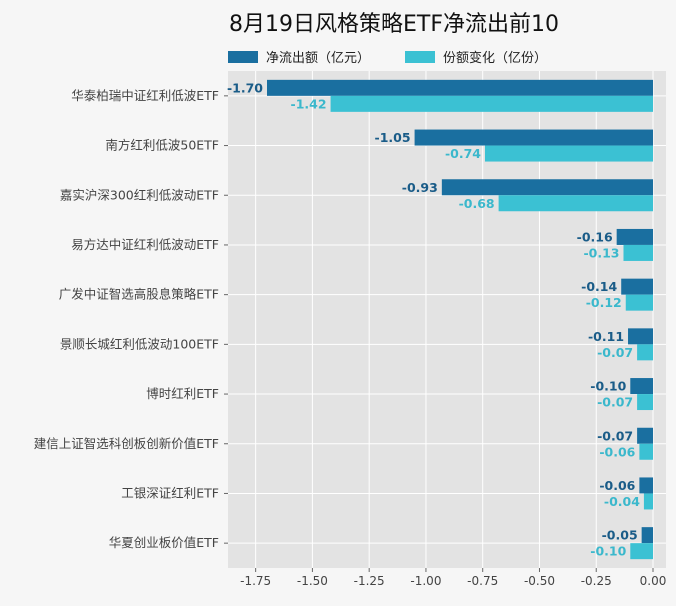 The width and height of the screenshot is (676, 606). I want to click on category-label: 华泰柏瑞中证红利低波ETF, so click(145, 95).